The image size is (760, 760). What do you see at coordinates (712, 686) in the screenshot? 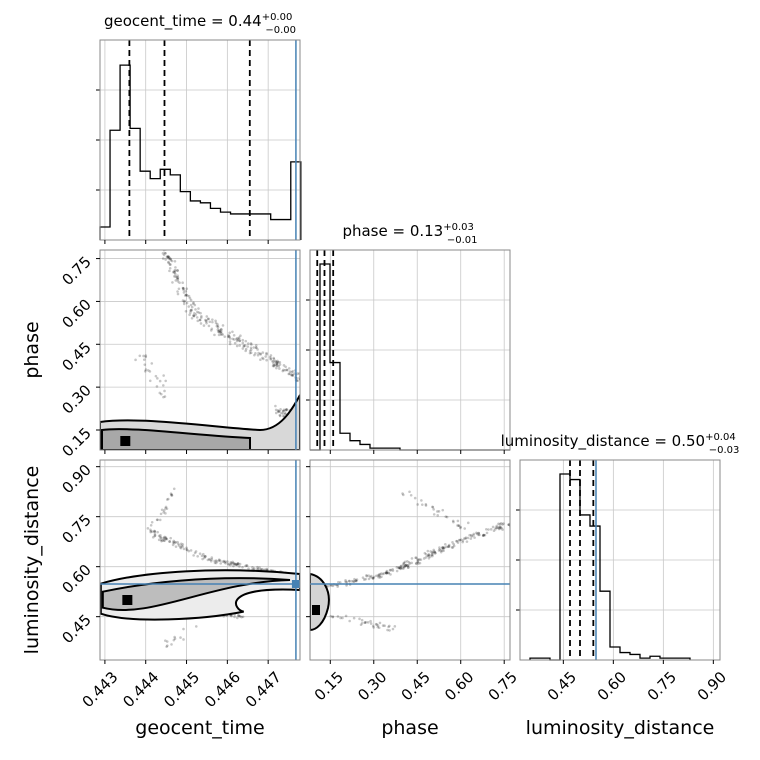
I see `x-tick-label: 0.90` at bounding box center [712, 686].